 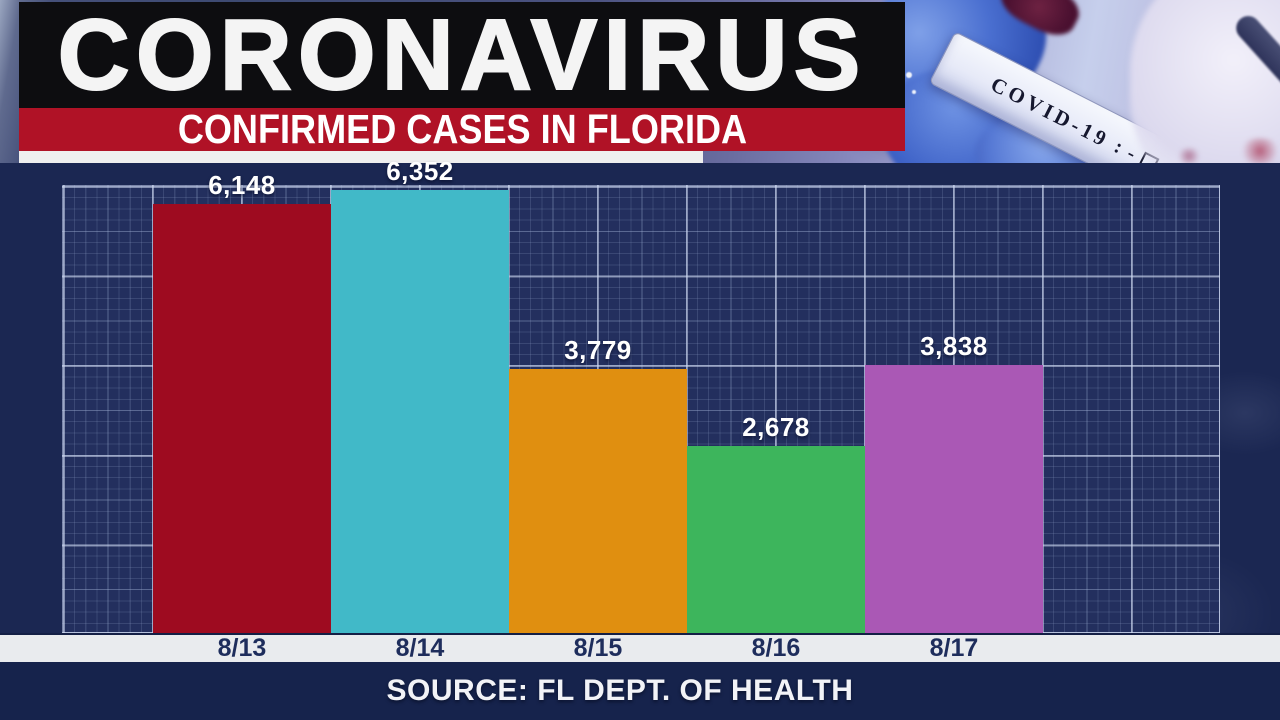 I want to click on banner-underline, so click(x=361, y=157).